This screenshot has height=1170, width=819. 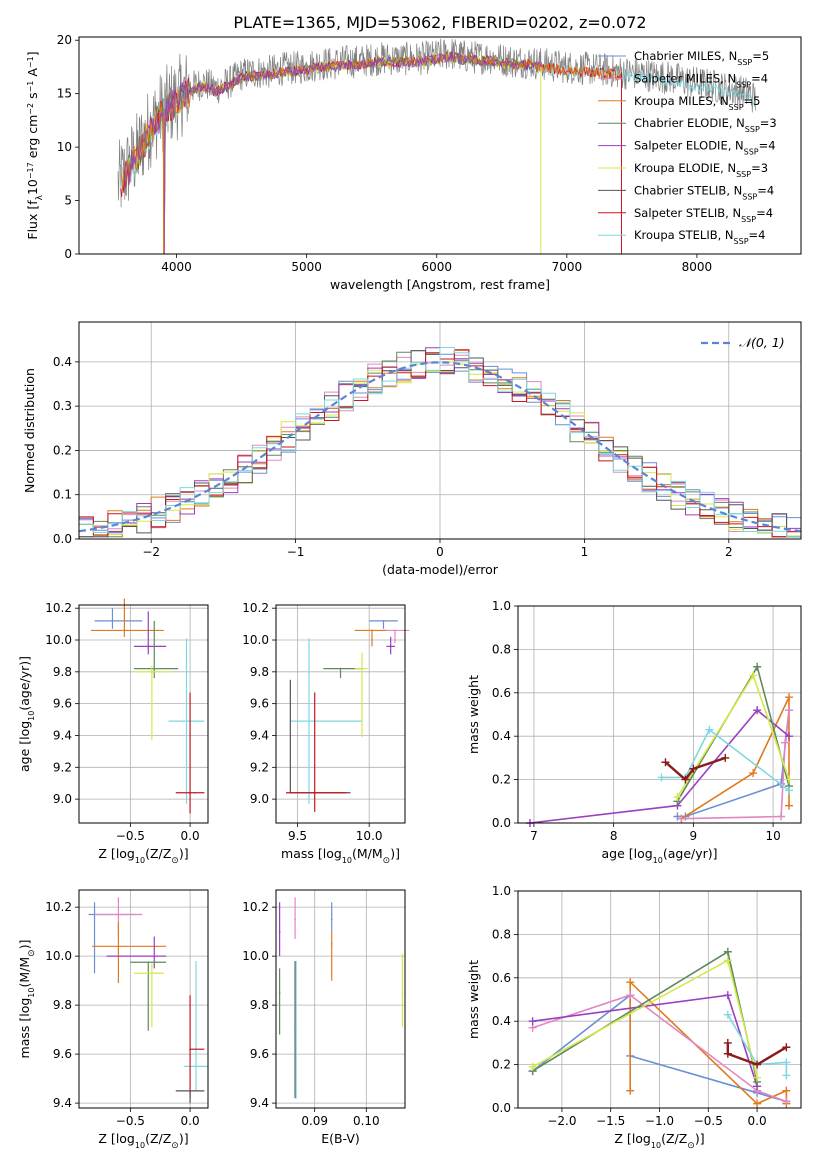 What do you see at coordinates (610, 1121) in the screenshot?
I see `x-tick-label: −1.5` at bounding box center [610, 1121].